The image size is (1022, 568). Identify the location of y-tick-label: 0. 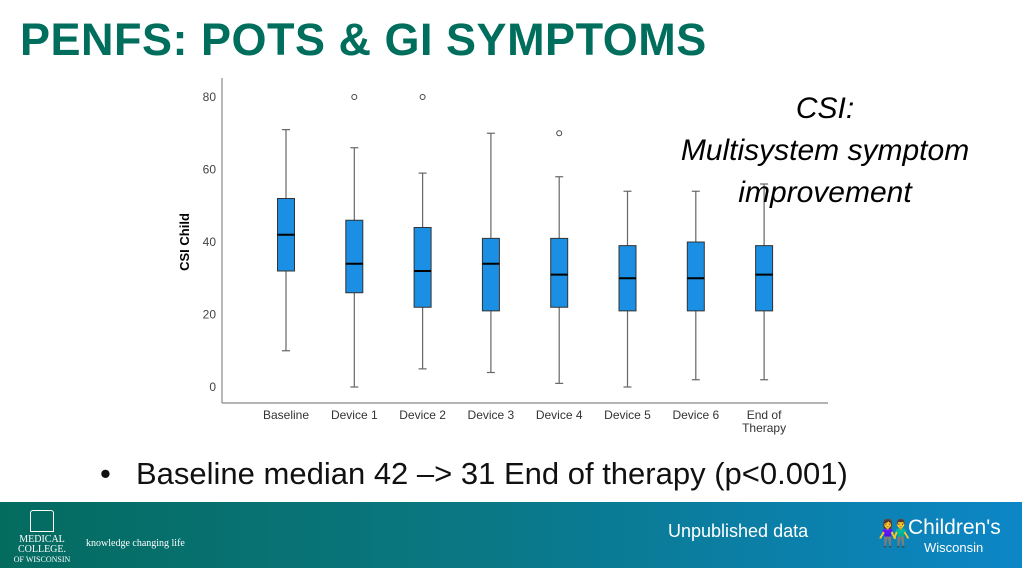
(212, 387).